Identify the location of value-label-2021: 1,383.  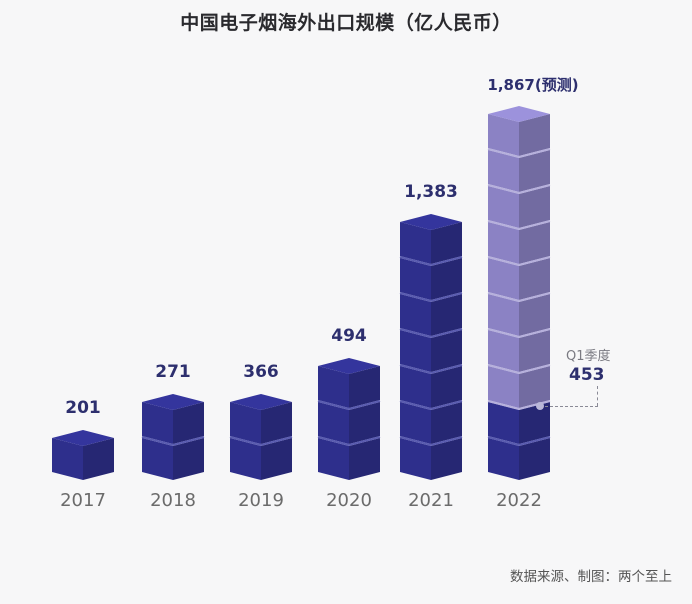
(431, 192).